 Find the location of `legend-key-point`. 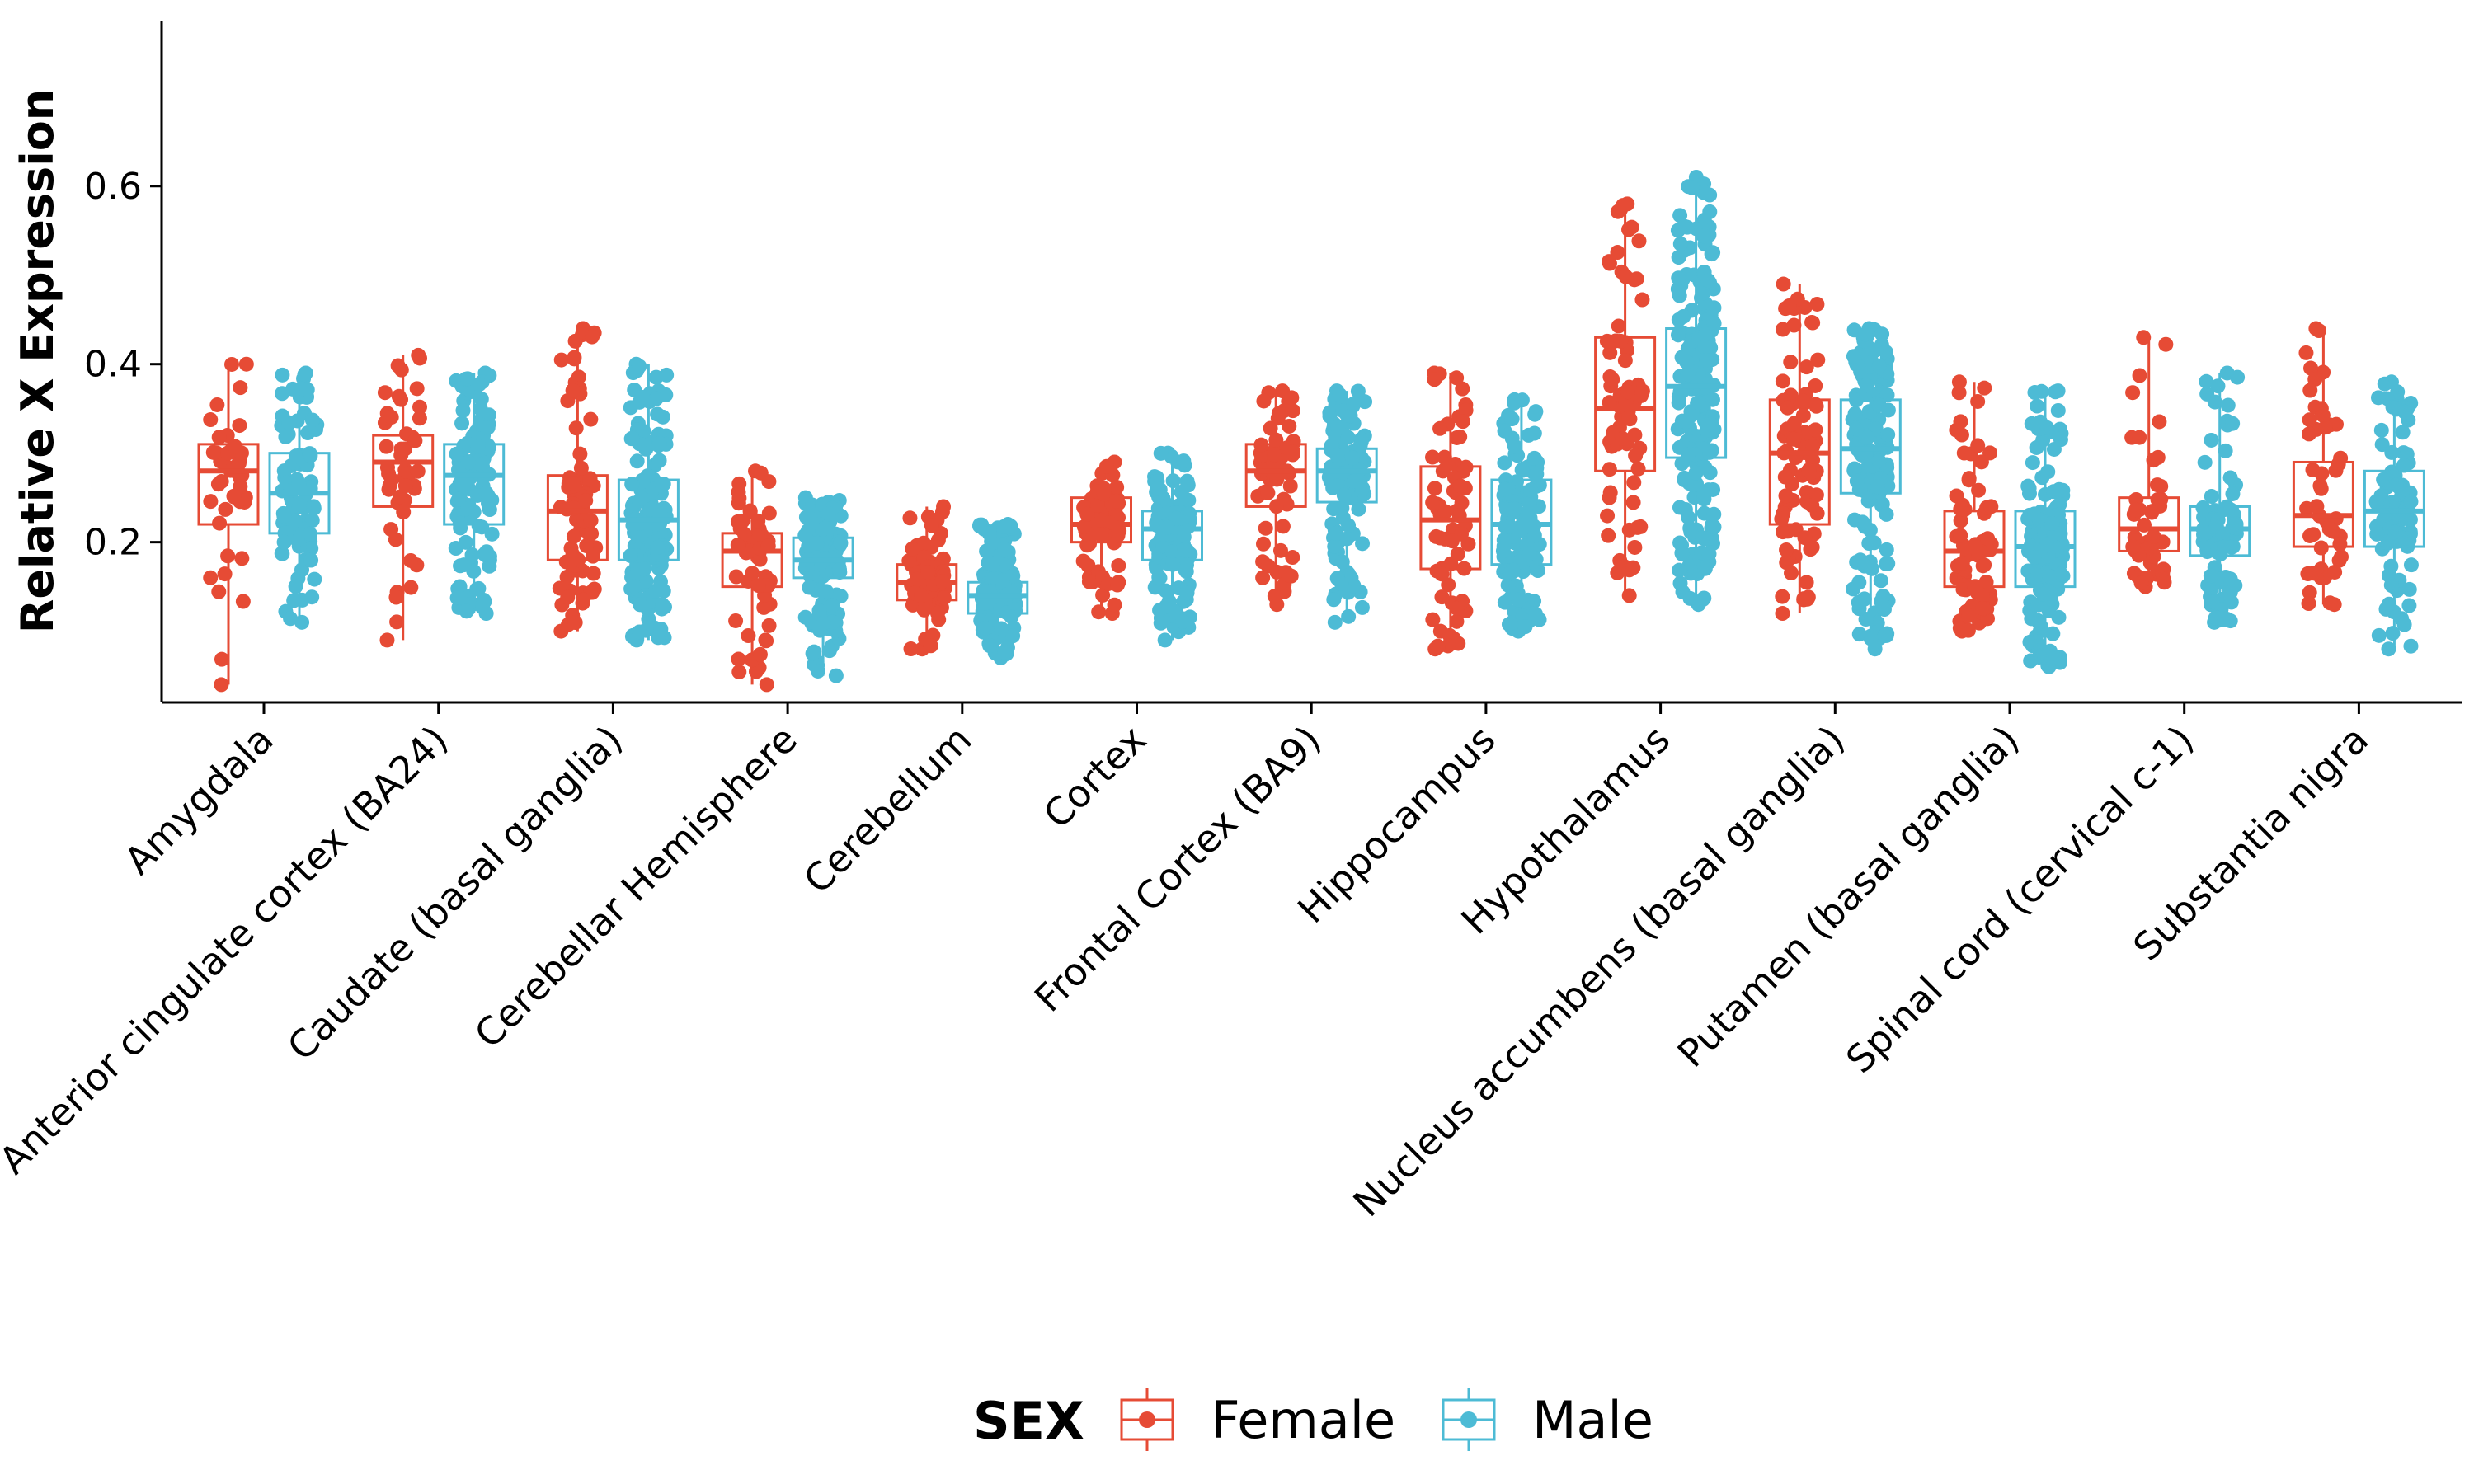

legend-key-point is located at coordinates (1147, 1419).